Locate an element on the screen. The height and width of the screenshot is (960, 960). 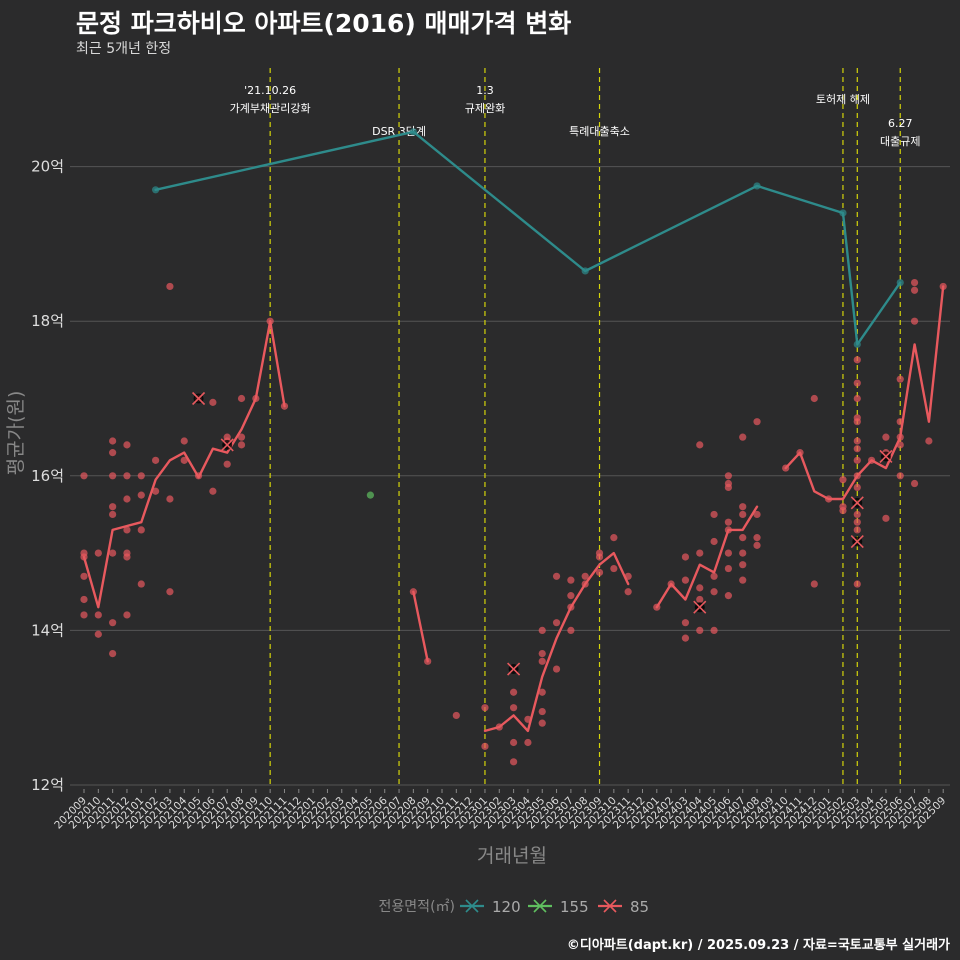
event-label: 특례대출축소 is located at coordinates (599, 131).